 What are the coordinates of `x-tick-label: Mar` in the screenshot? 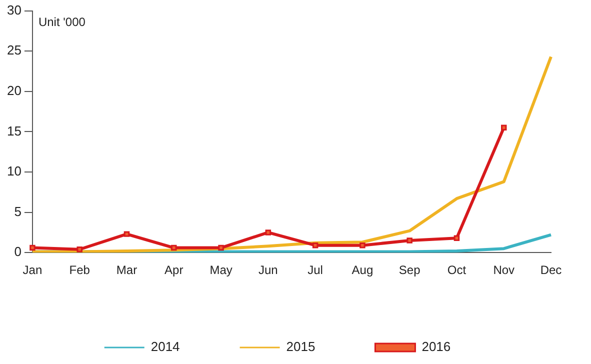 It's located at (127, 270).